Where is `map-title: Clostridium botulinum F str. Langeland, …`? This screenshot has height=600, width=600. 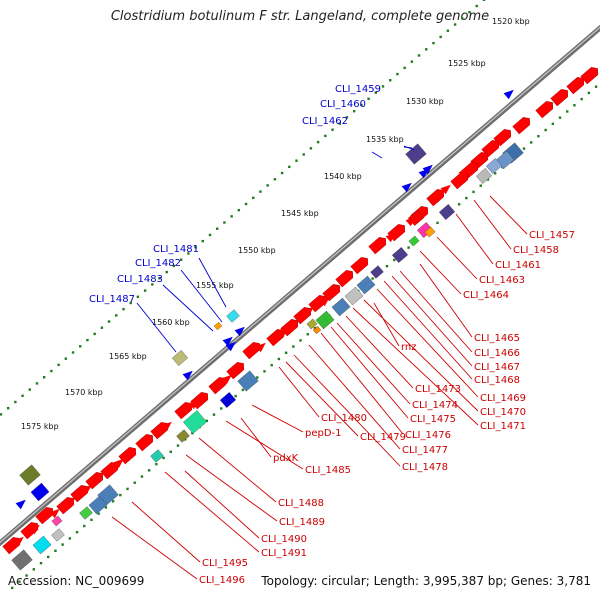
map-title: Clostridium botulinum F str. Langeland, … is located at coordinates (300, 16).